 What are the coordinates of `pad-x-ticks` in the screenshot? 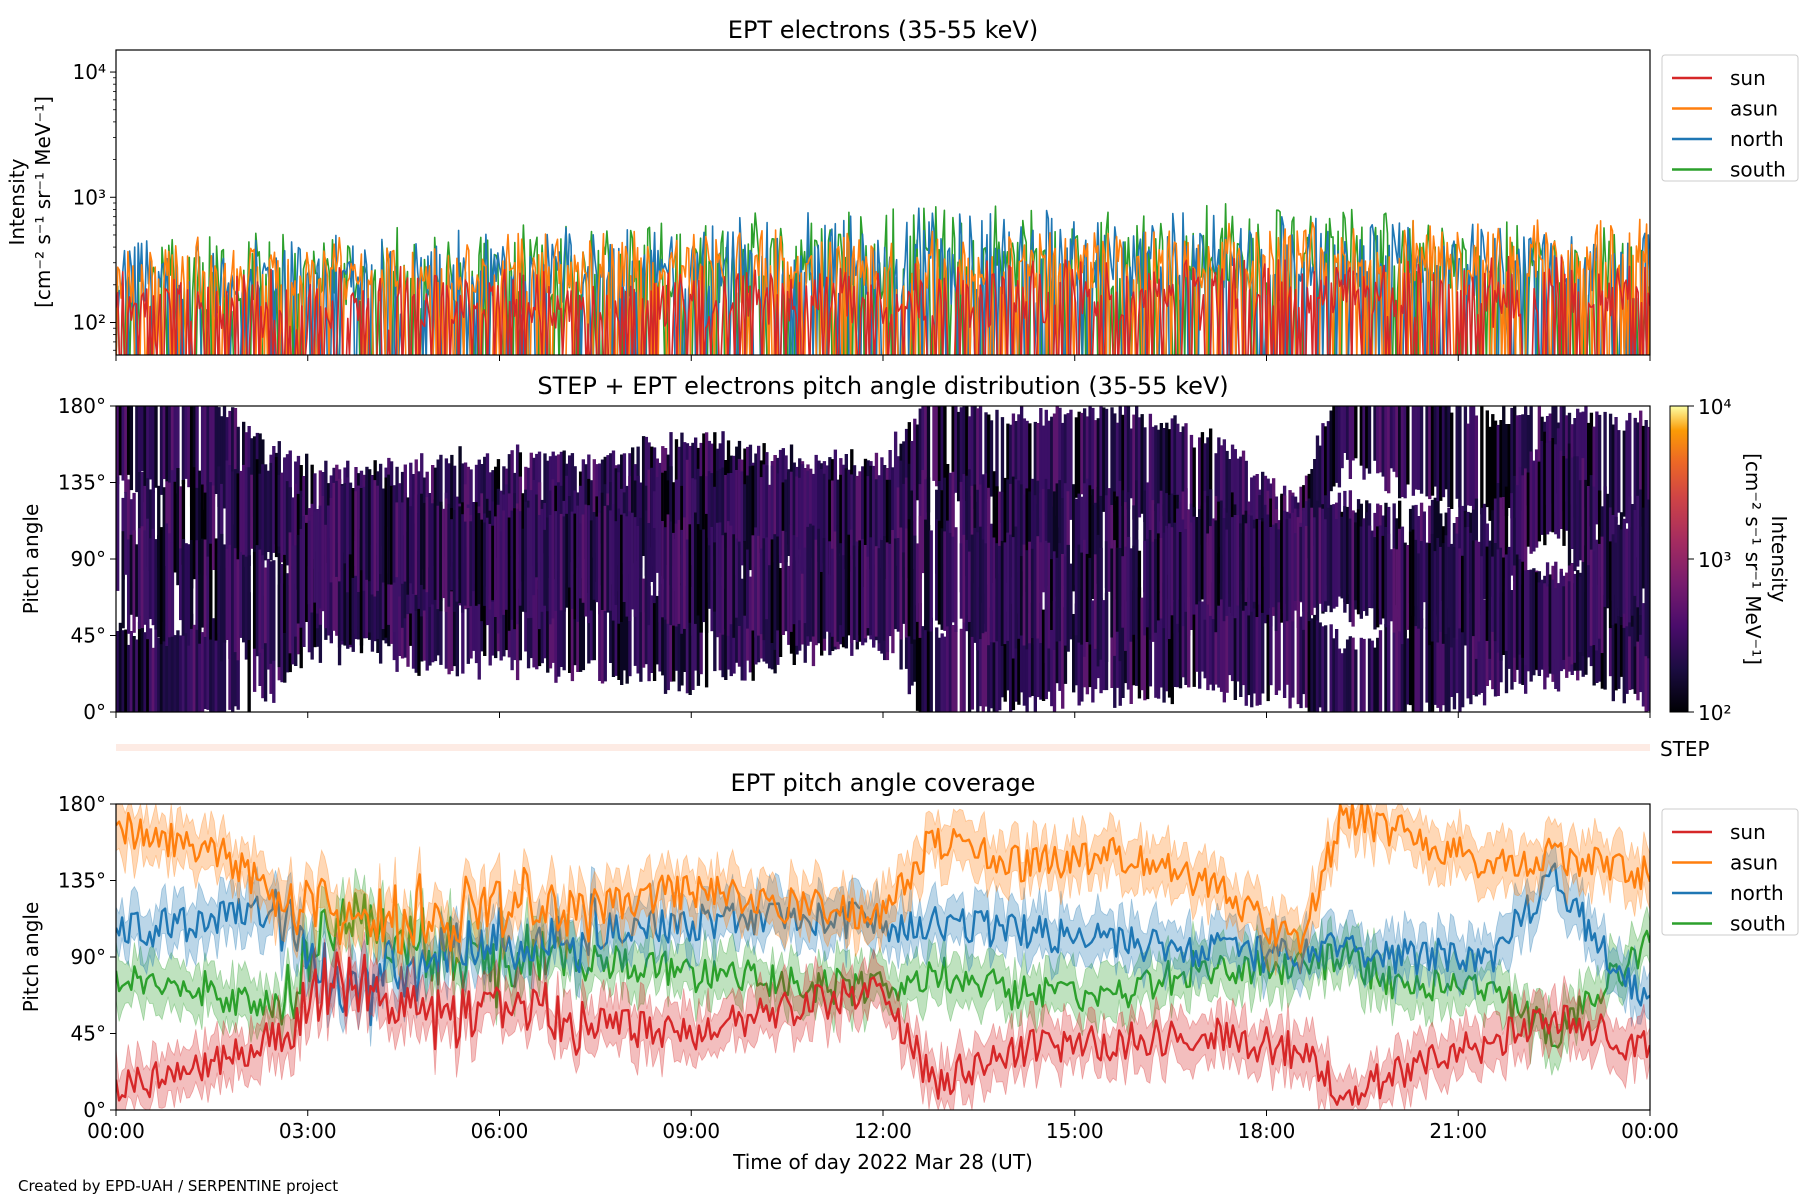 It's located at (883, 715).